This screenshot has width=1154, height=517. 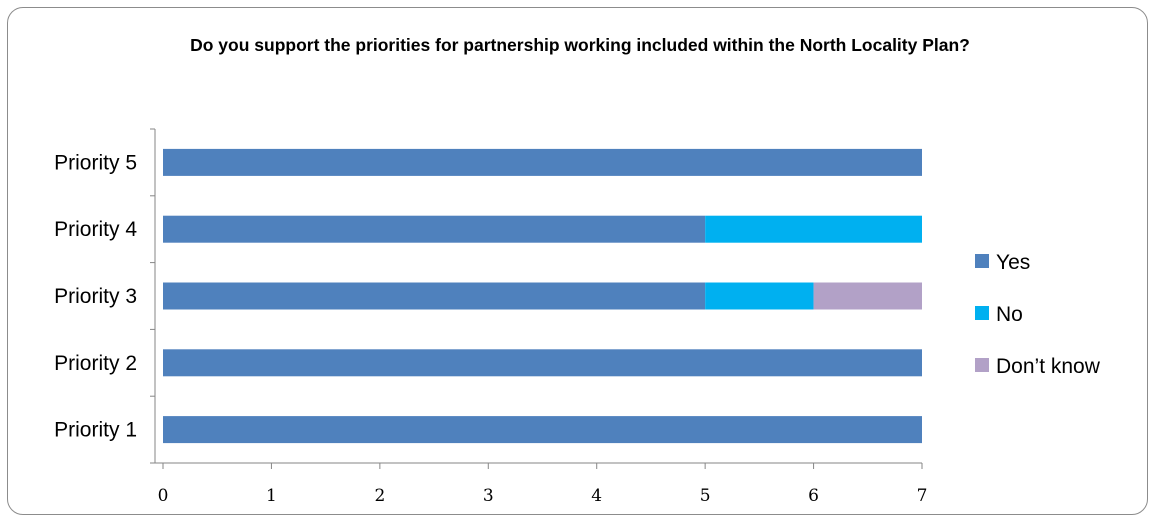 What do you see at coordinates (1048, 366) in the screenshot?
I see `legend-label: Don’t know` at bounding box center [1048, 366].